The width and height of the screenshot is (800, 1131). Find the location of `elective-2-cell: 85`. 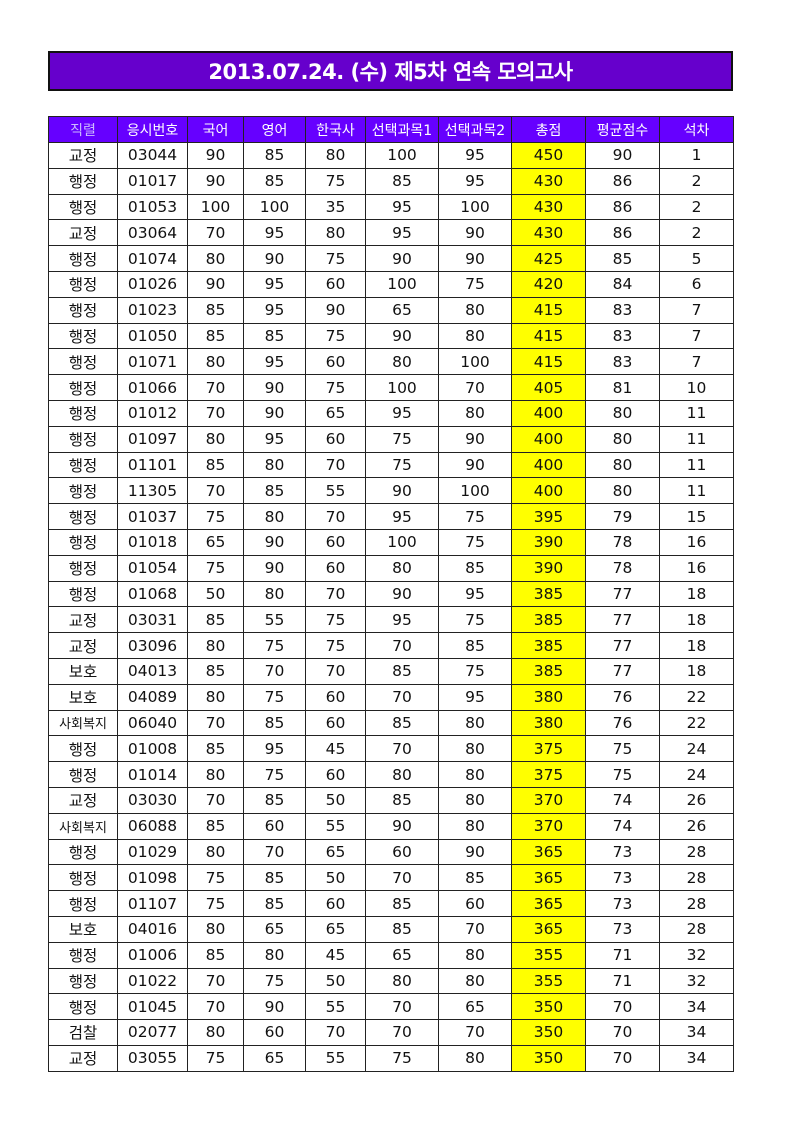

elective-2-cell: 85 is located at coordinates (475, 645).